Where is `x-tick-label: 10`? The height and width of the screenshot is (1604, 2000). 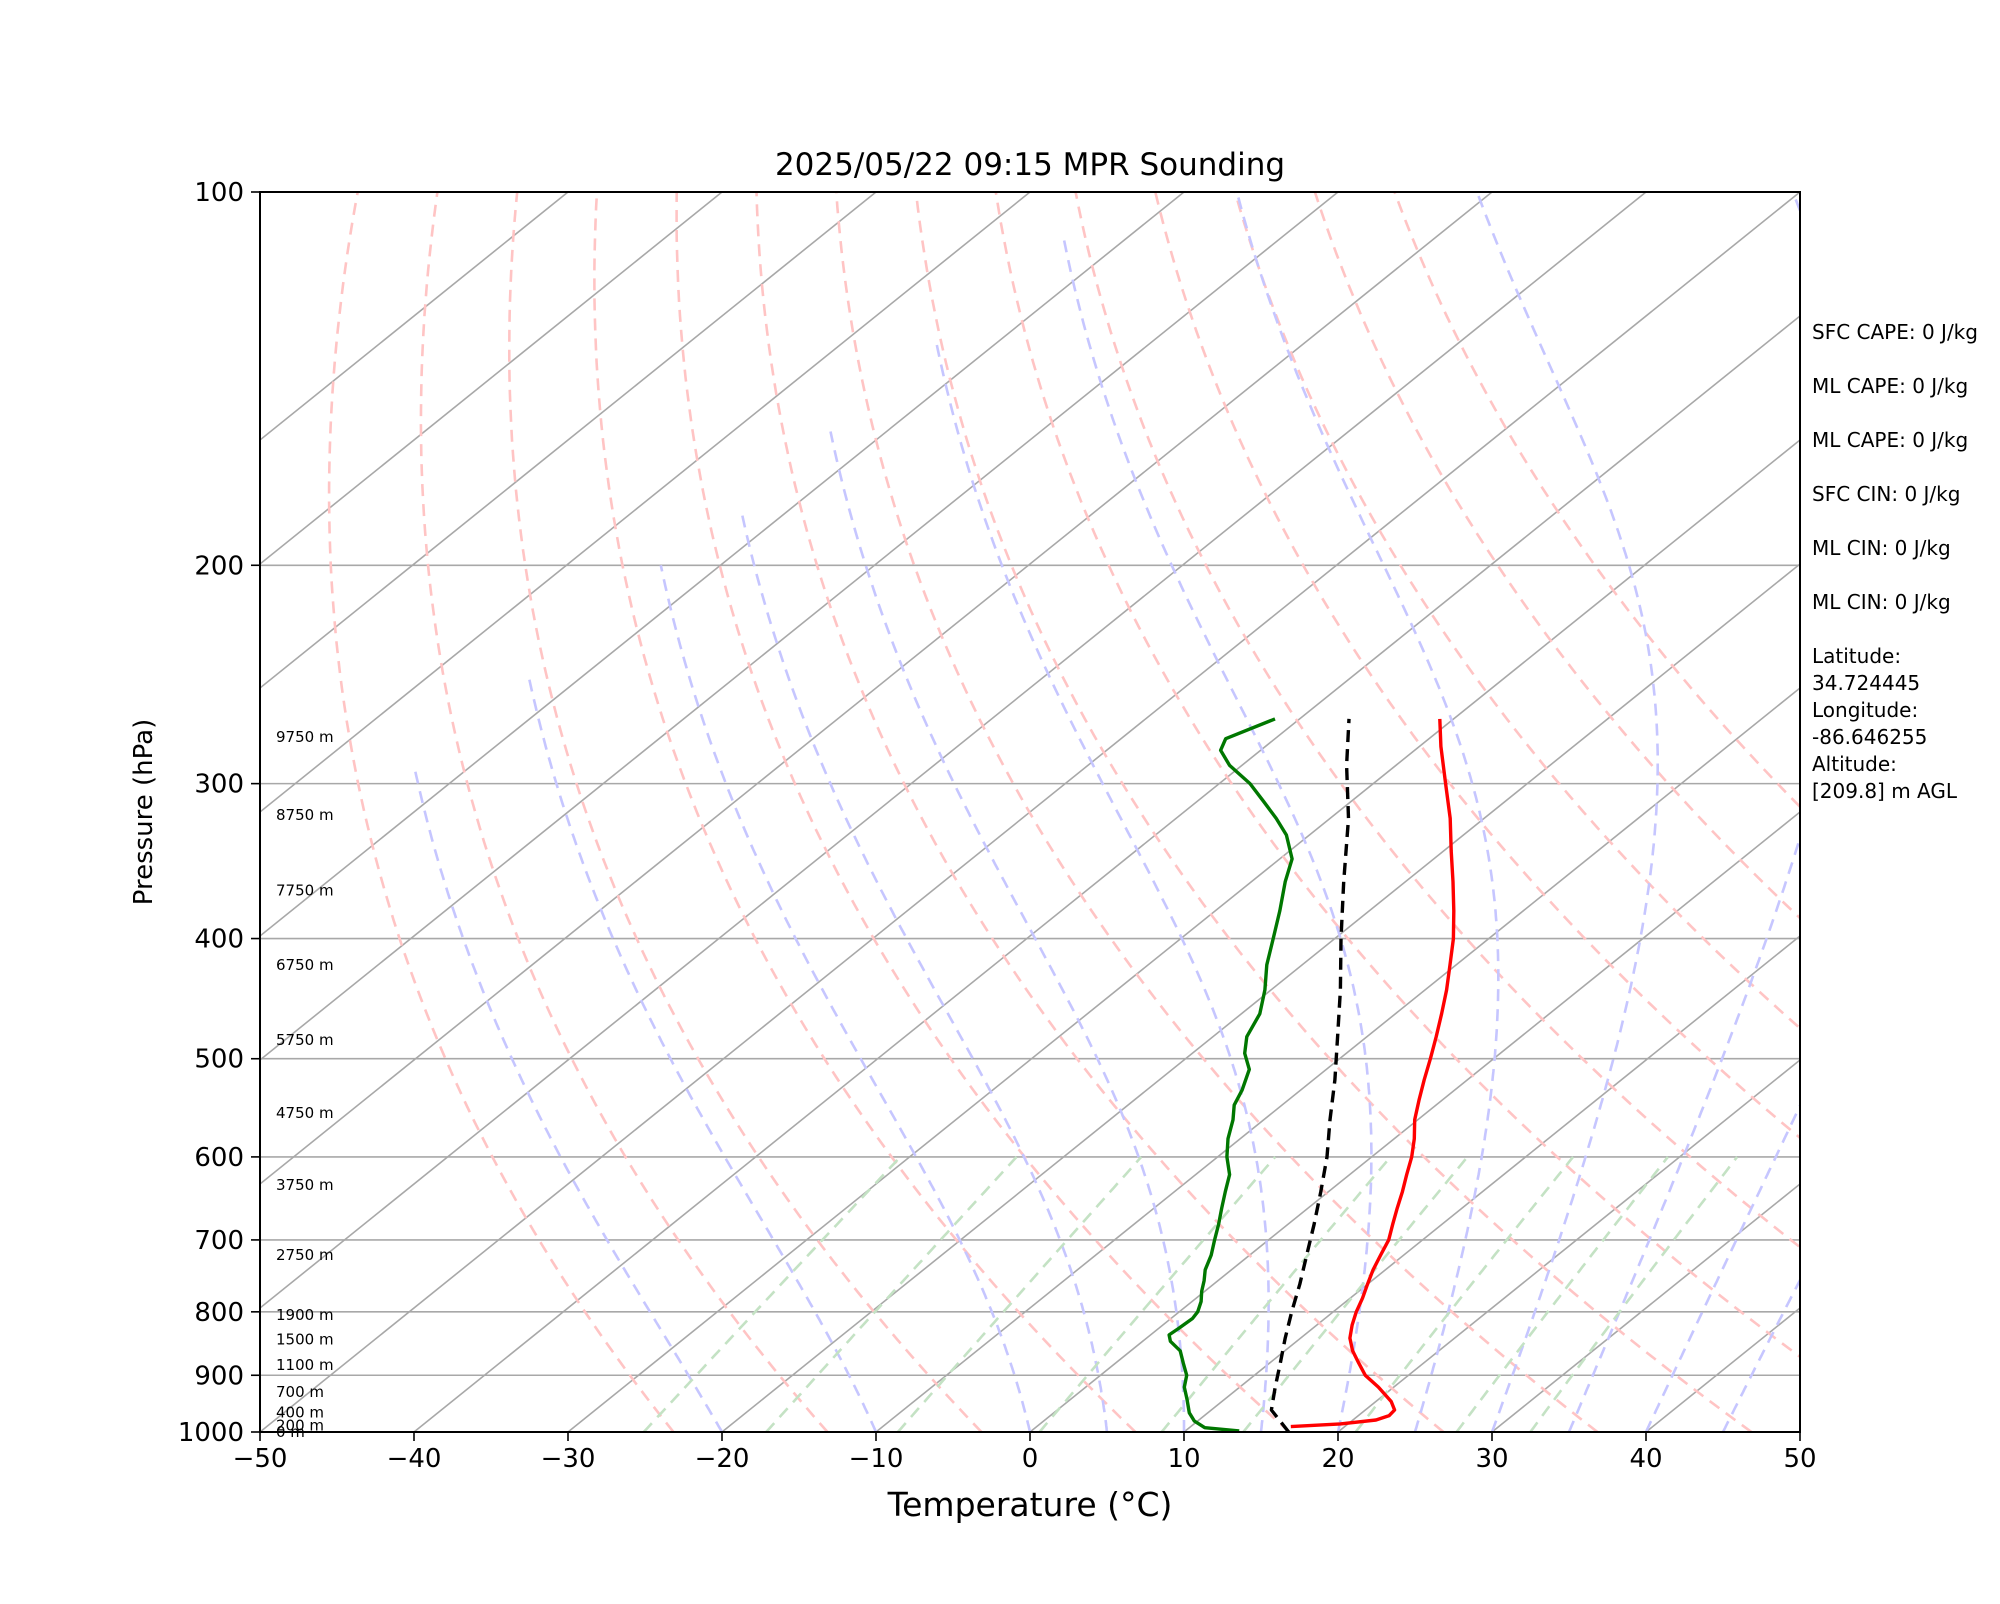 x-tick-label: 10 is located at coordinates (1183, 1459).